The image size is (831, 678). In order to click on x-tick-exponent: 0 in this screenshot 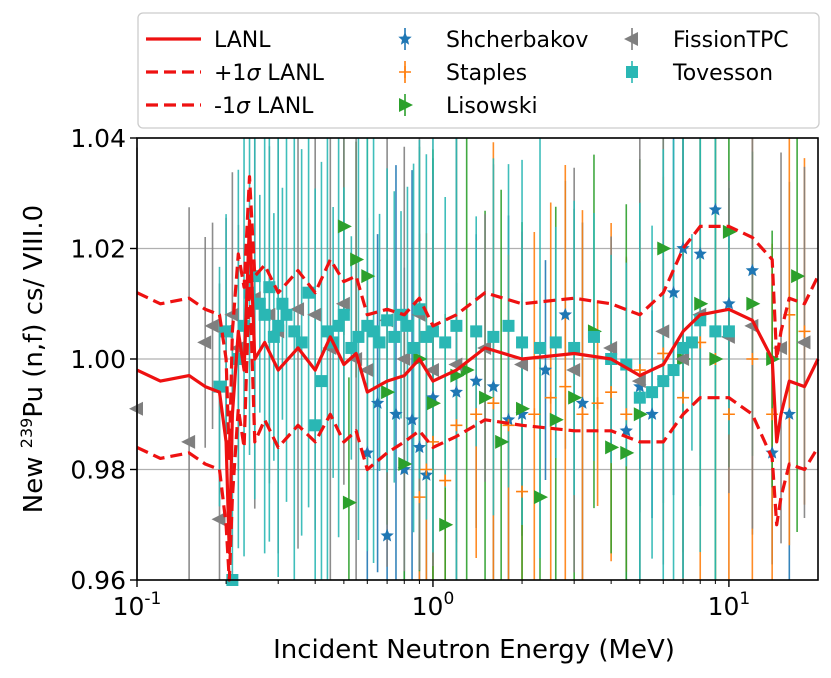, I will do `click(448, 599)`.